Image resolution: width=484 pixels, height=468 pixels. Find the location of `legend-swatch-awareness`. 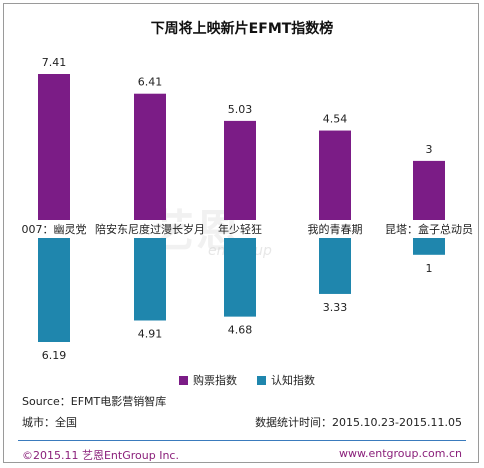

legend-swatch-awareness is located at coordinates (261, 380).